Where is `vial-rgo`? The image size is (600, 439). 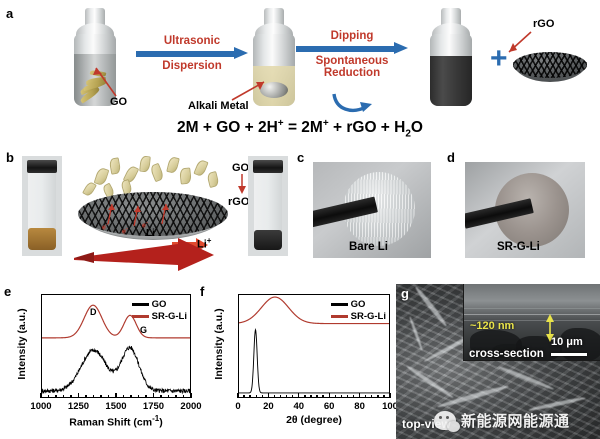
vial-rgo is located at coordinates (268, 206).